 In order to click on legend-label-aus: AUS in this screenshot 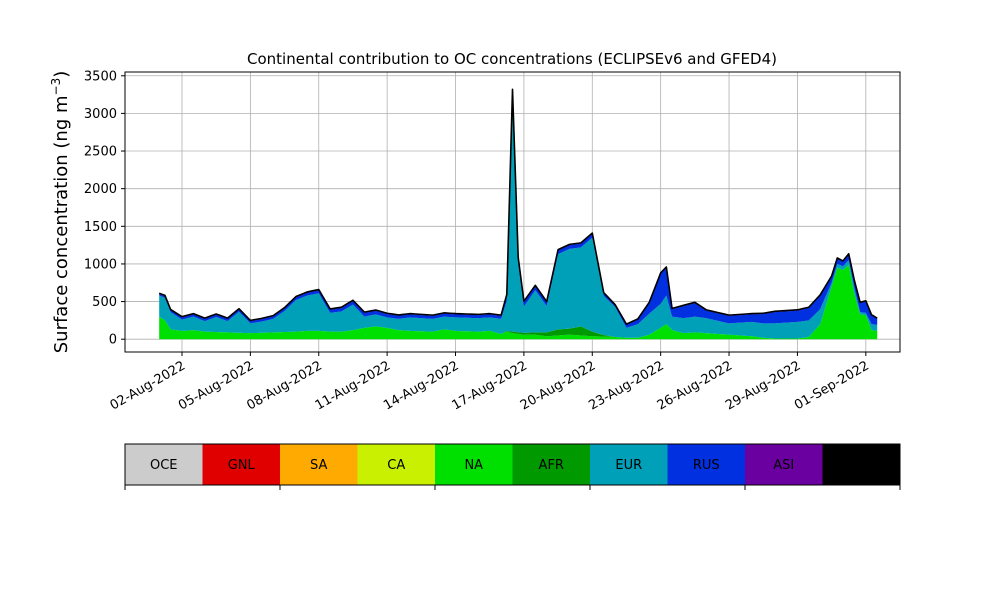, I will do `click(861, 465)`.